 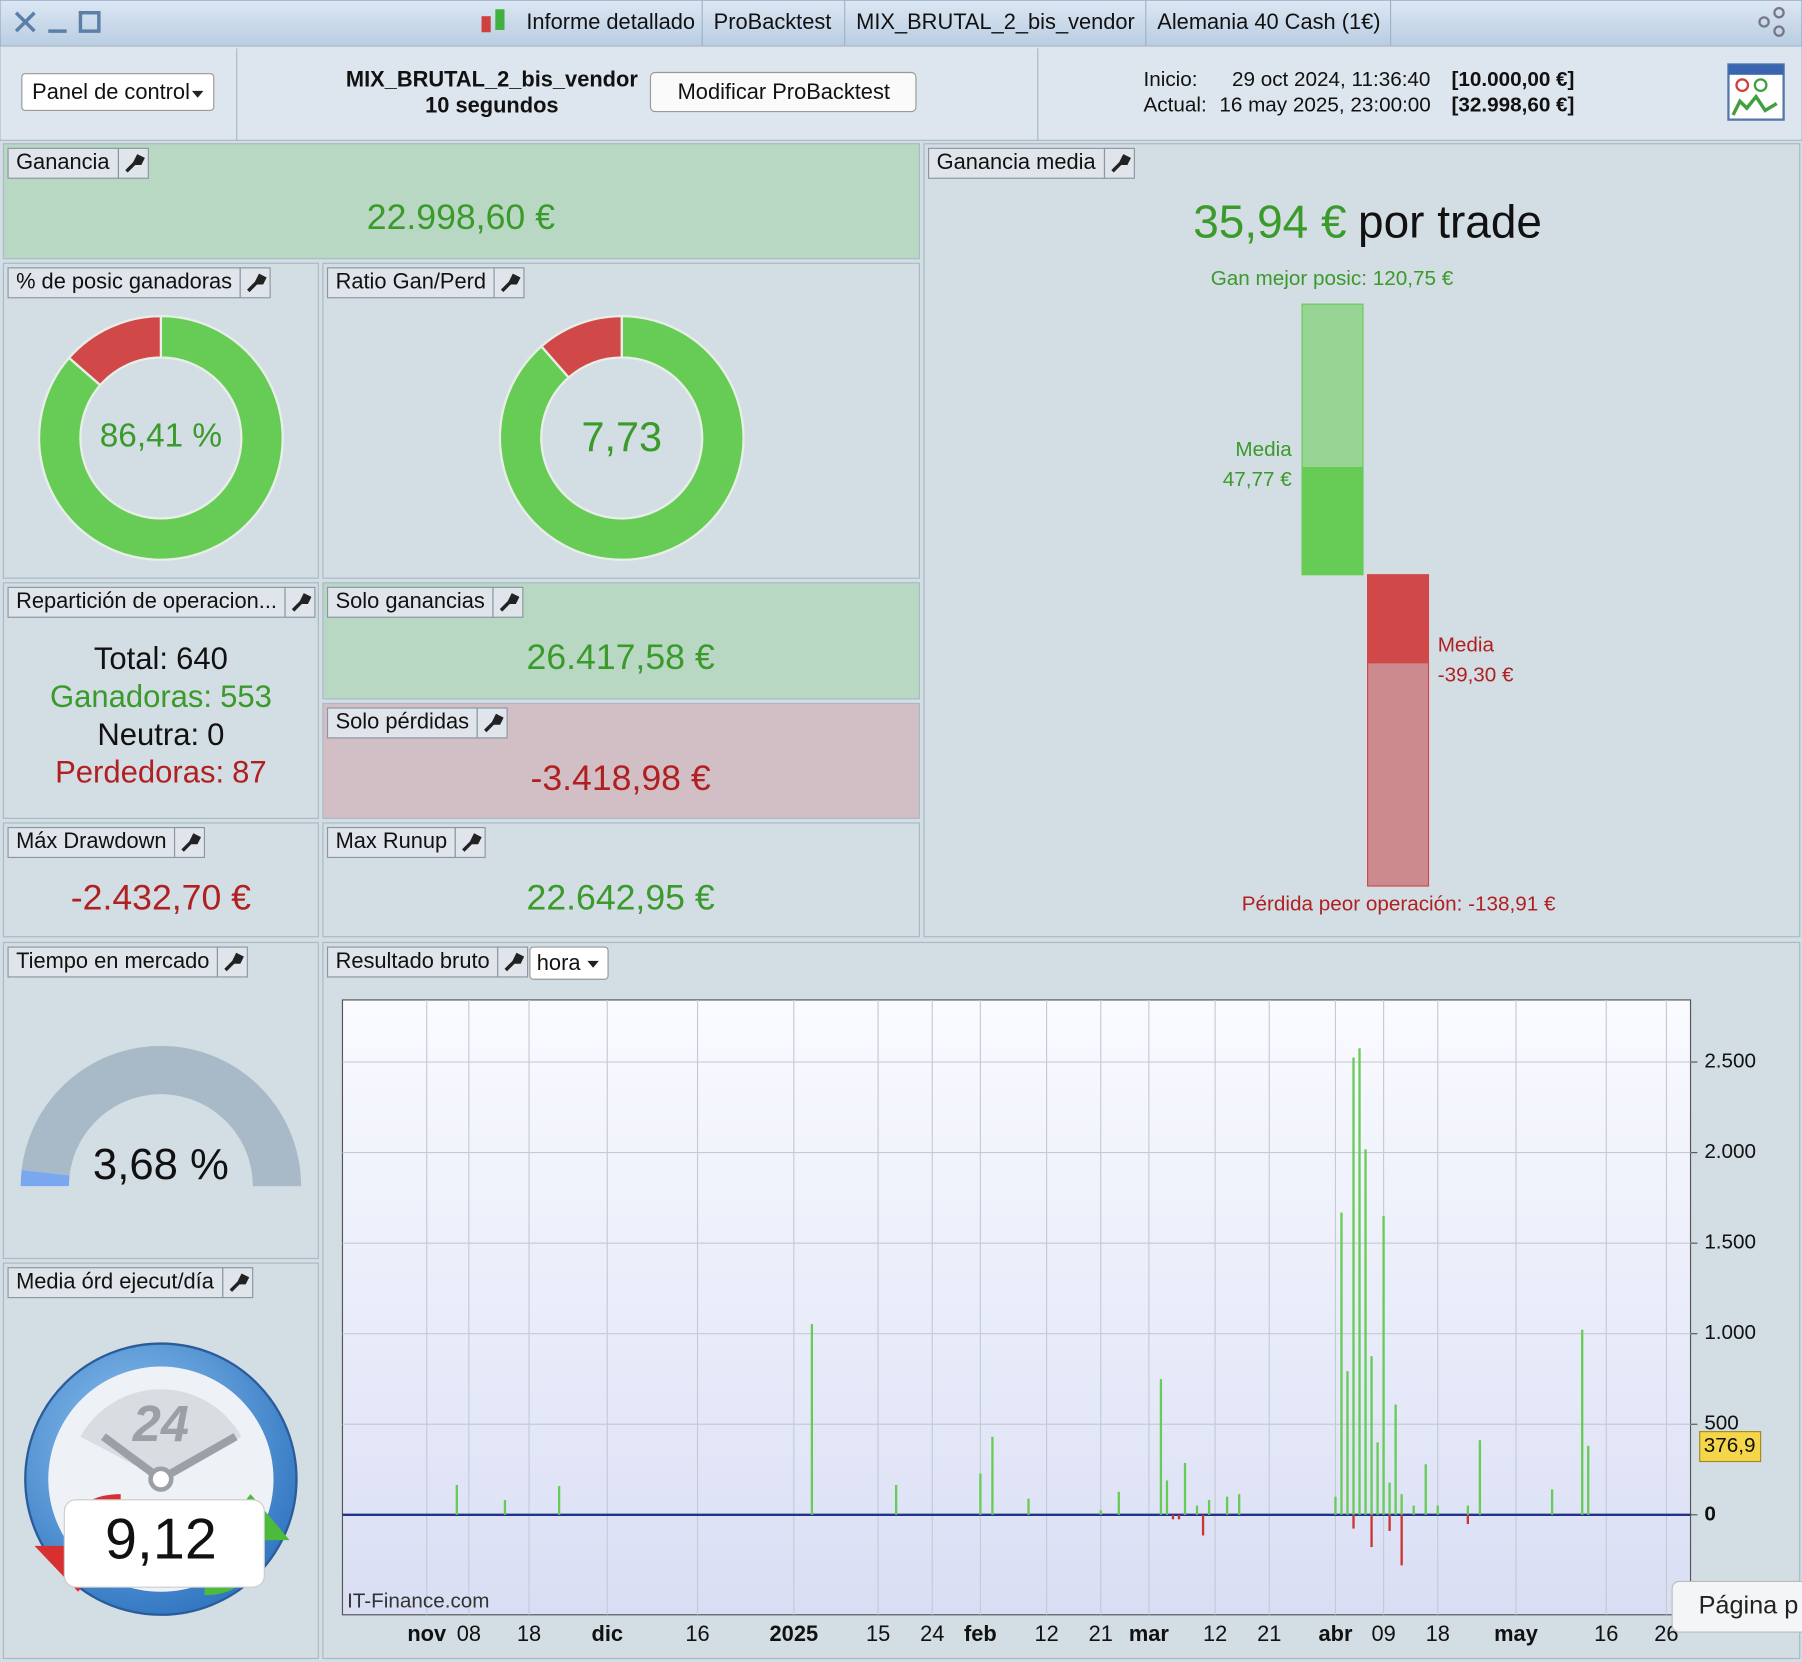 I want to click on panel-button-label: Panel de control, so click(x=111, y=91).